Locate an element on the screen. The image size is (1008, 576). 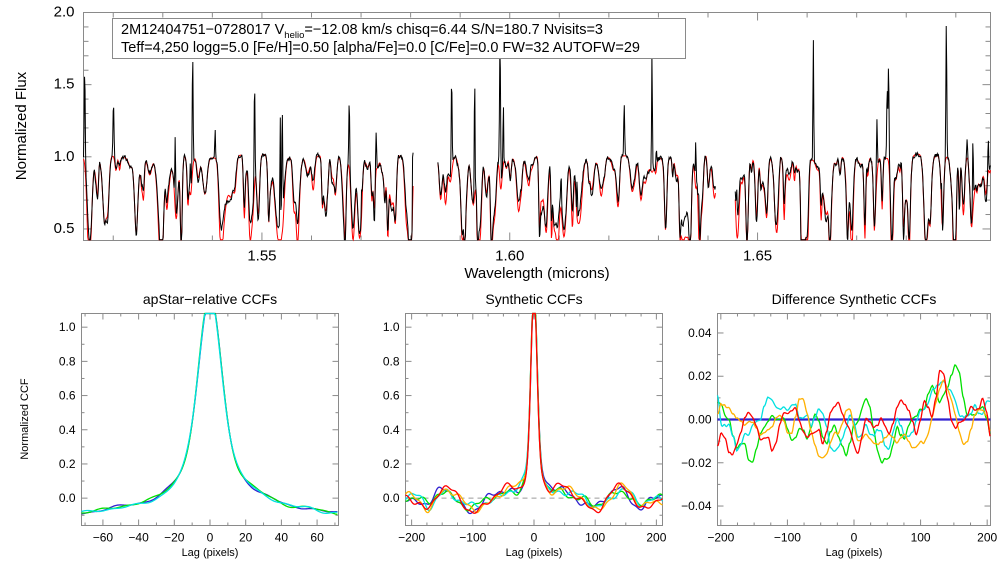
svg-text: 0.00 is located at coordinates (700, 420).